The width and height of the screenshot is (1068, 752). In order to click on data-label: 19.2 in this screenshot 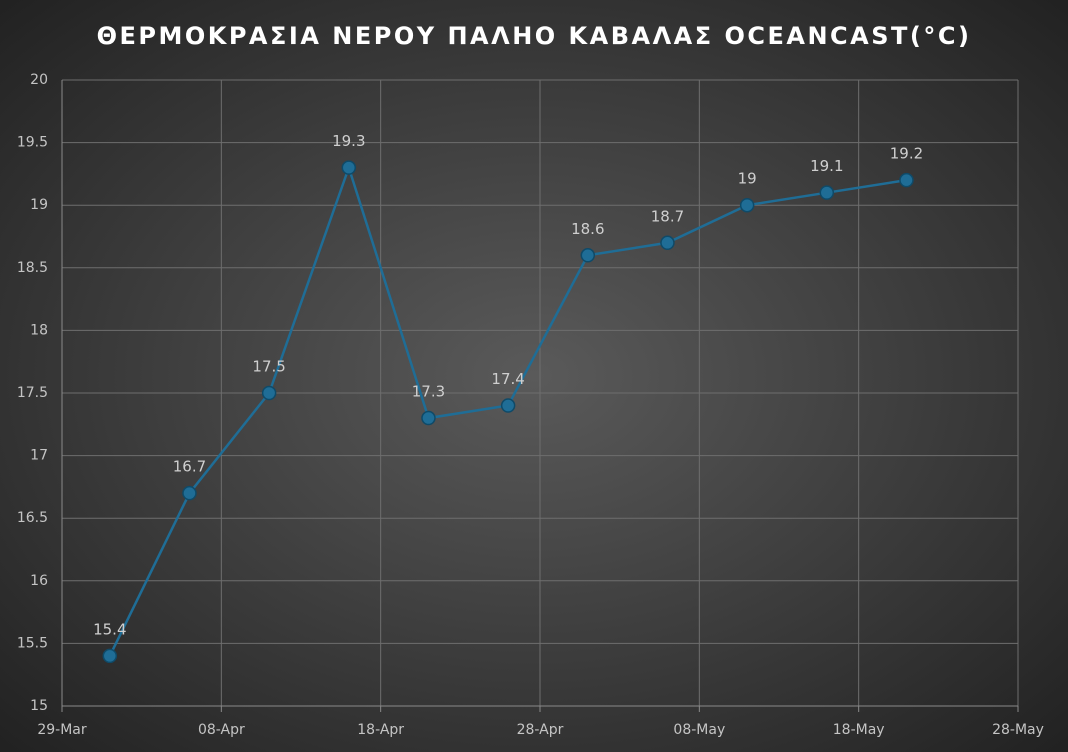, I will do `click(906, 154)`.